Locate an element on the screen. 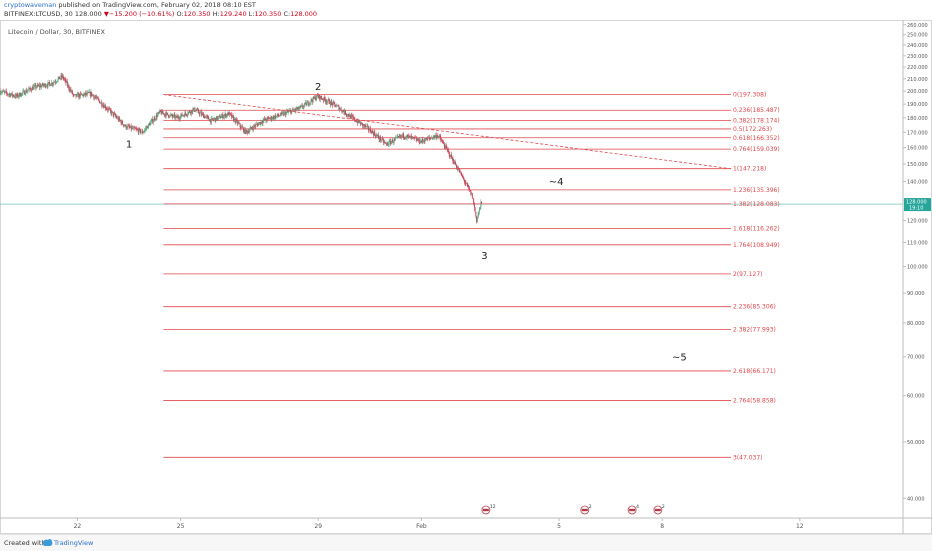 Image resolution: width=932 pixels, height=551 pixels. y-tick-label: 180.000 is located at coordinates (917, 119).